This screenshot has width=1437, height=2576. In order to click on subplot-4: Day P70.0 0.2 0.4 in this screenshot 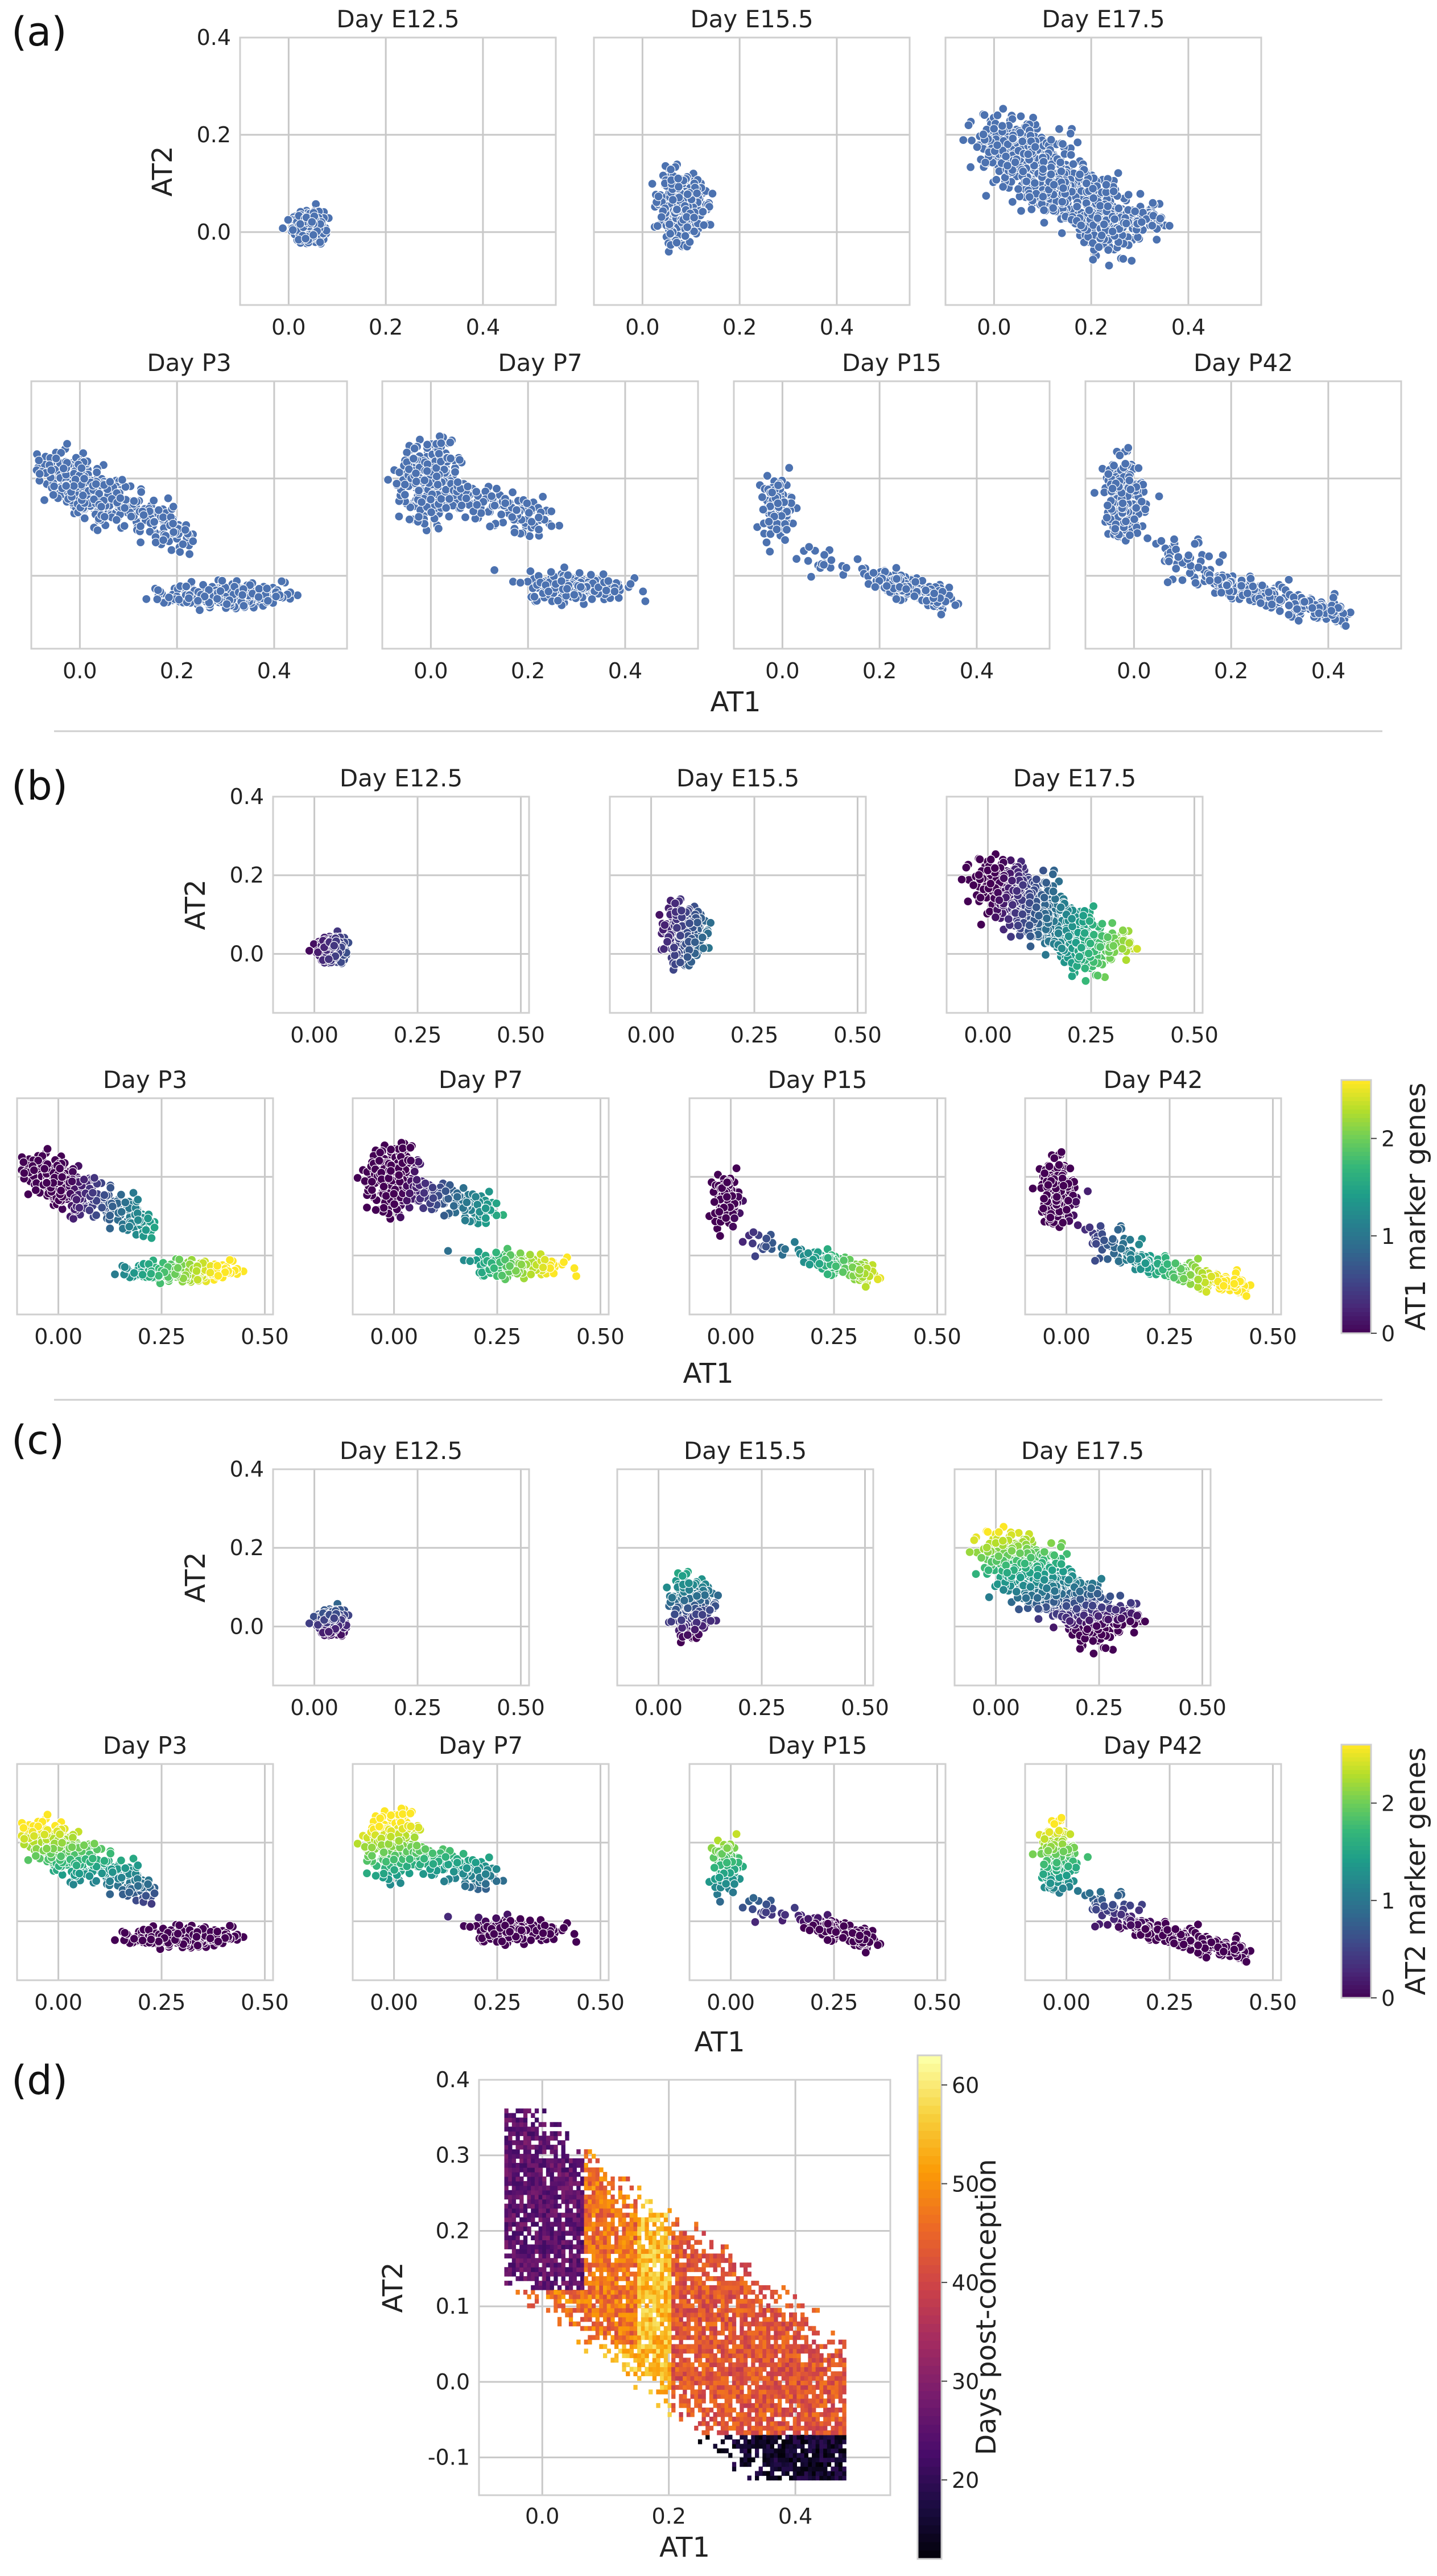, I will do `click(540, 516)`.